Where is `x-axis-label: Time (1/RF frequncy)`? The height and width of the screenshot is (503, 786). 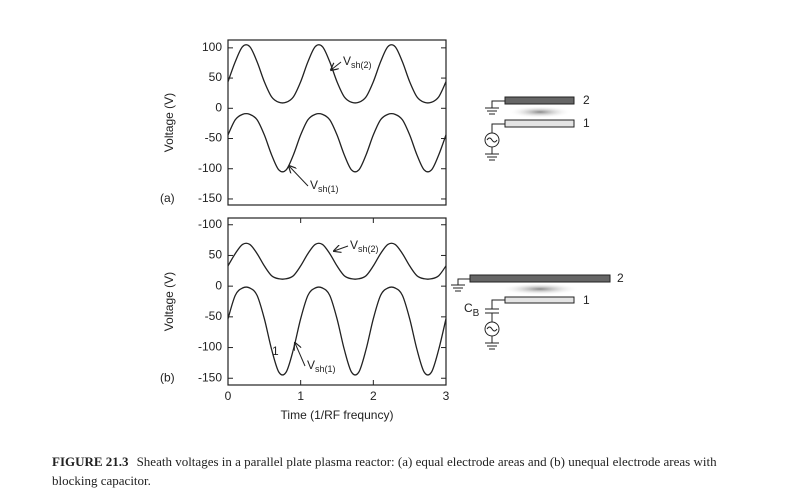
x-axis-label: Time (1/RF frequncy) is located at coordinates (337, 415).